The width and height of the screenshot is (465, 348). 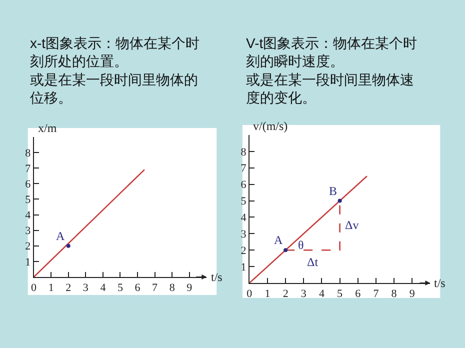 What do you see at coordinates (48, 128) in the screenshot?
I see `y-axis-title: x/m` at bounding box center [48, 128].